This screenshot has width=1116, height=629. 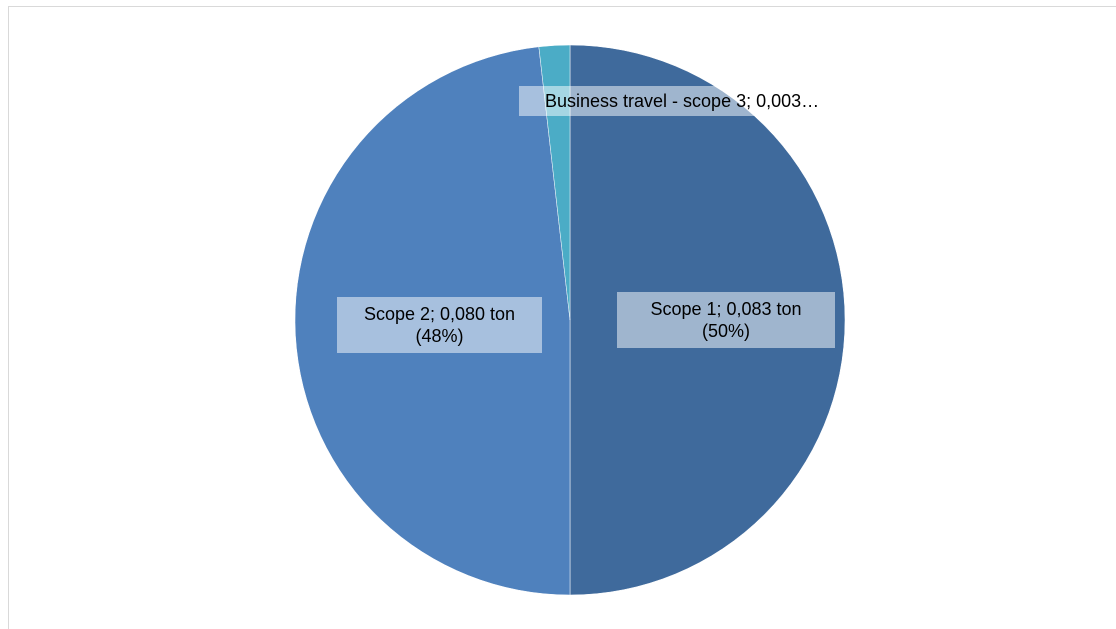 I want to click on data-label: Scope 2; 0,080 ton (48%), so click(x=439, y=325).